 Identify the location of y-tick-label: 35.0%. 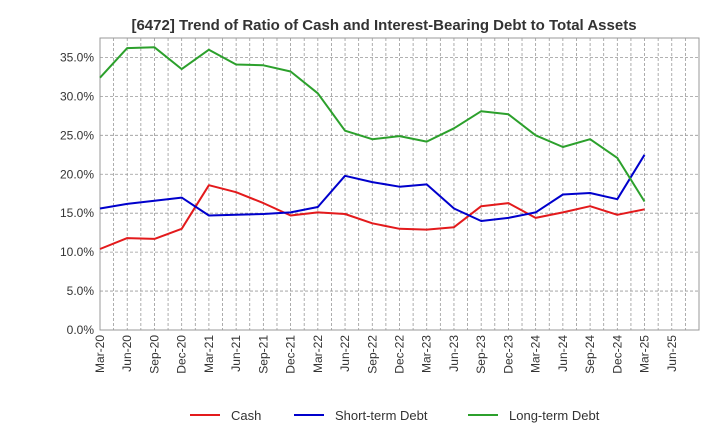
(77, 57).